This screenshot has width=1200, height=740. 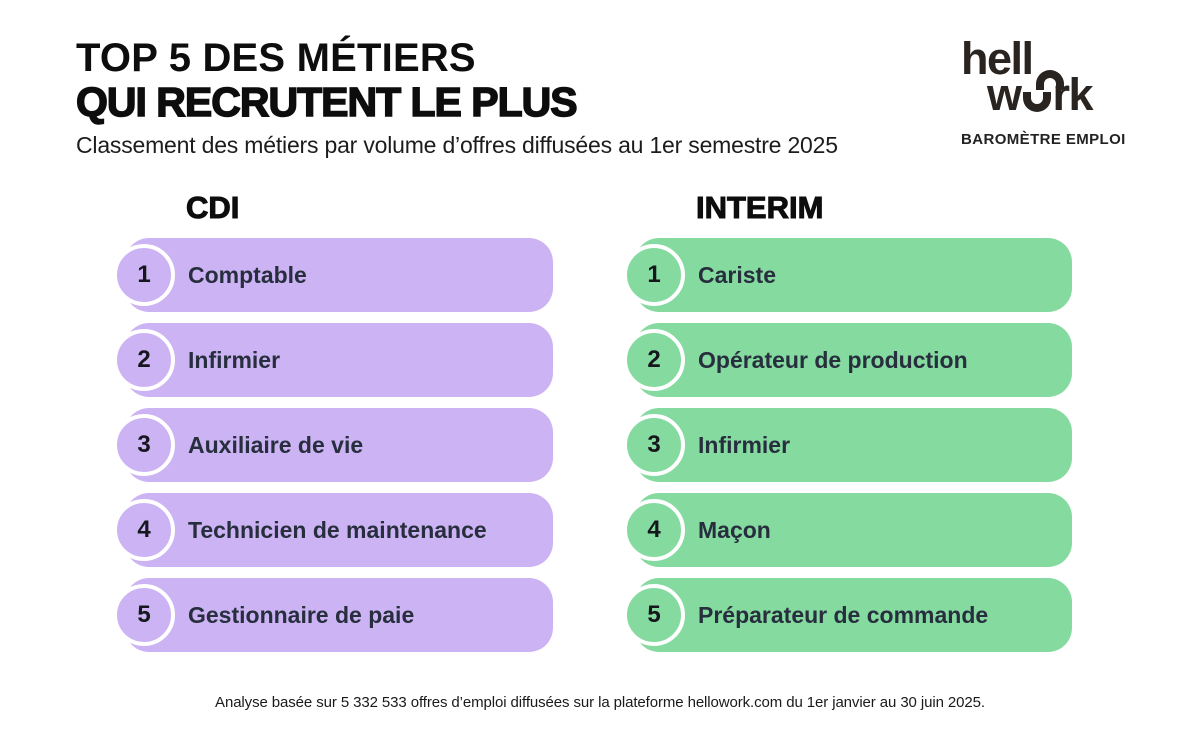 I want to click on job-label: Technicien de maintenance, so click(x=337, y=529).